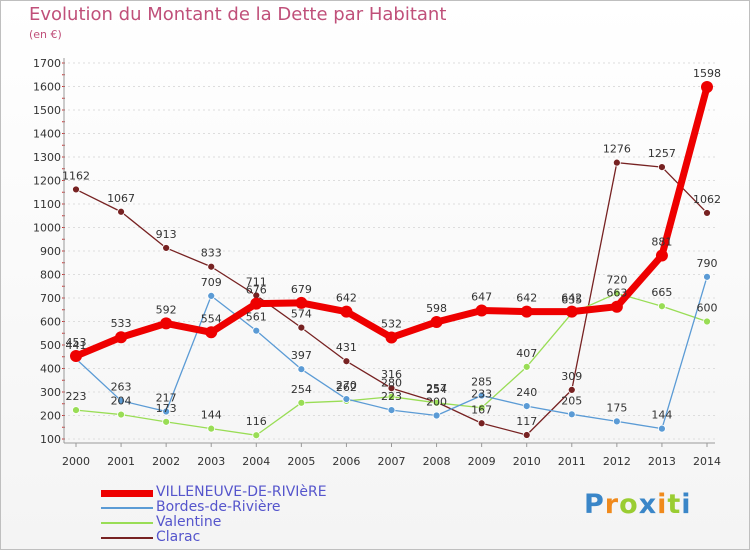  Describe the element at coordinates (526, 353) in the screenshot. I see `data-label: 407` at that location.